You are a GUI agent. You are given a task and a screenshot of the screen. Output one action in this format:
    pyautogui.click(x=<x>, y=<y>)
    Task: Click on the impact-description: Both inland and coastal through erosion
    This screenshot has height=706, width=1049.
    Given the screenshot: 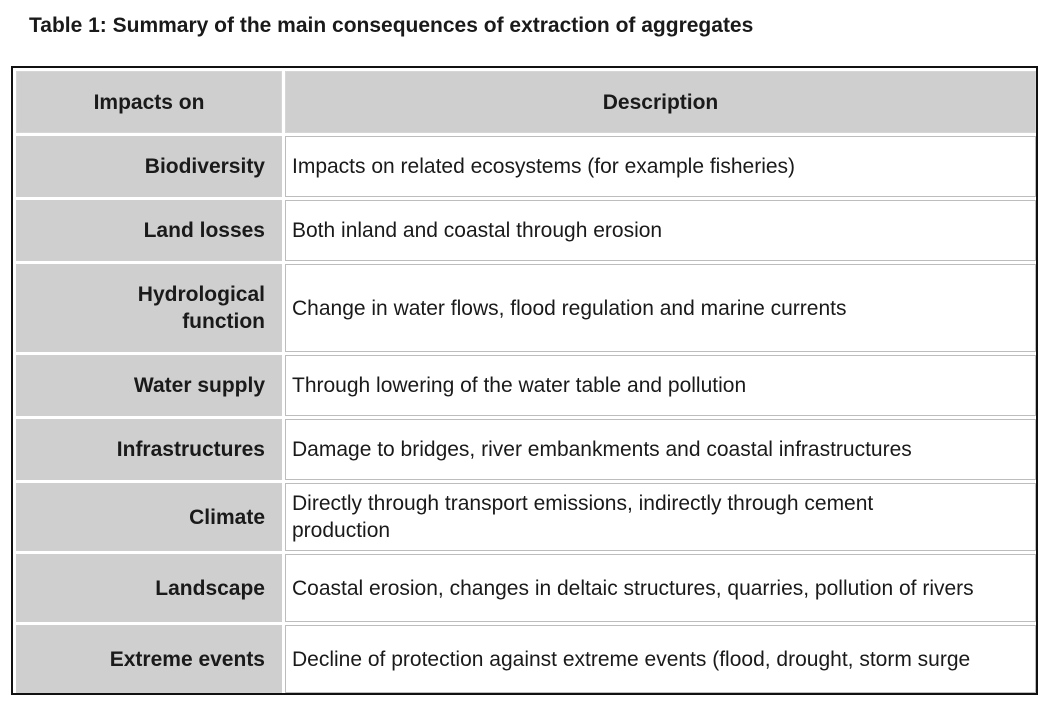 What is the action you would take?
    pyautogui.click(x=660, y=230)
    